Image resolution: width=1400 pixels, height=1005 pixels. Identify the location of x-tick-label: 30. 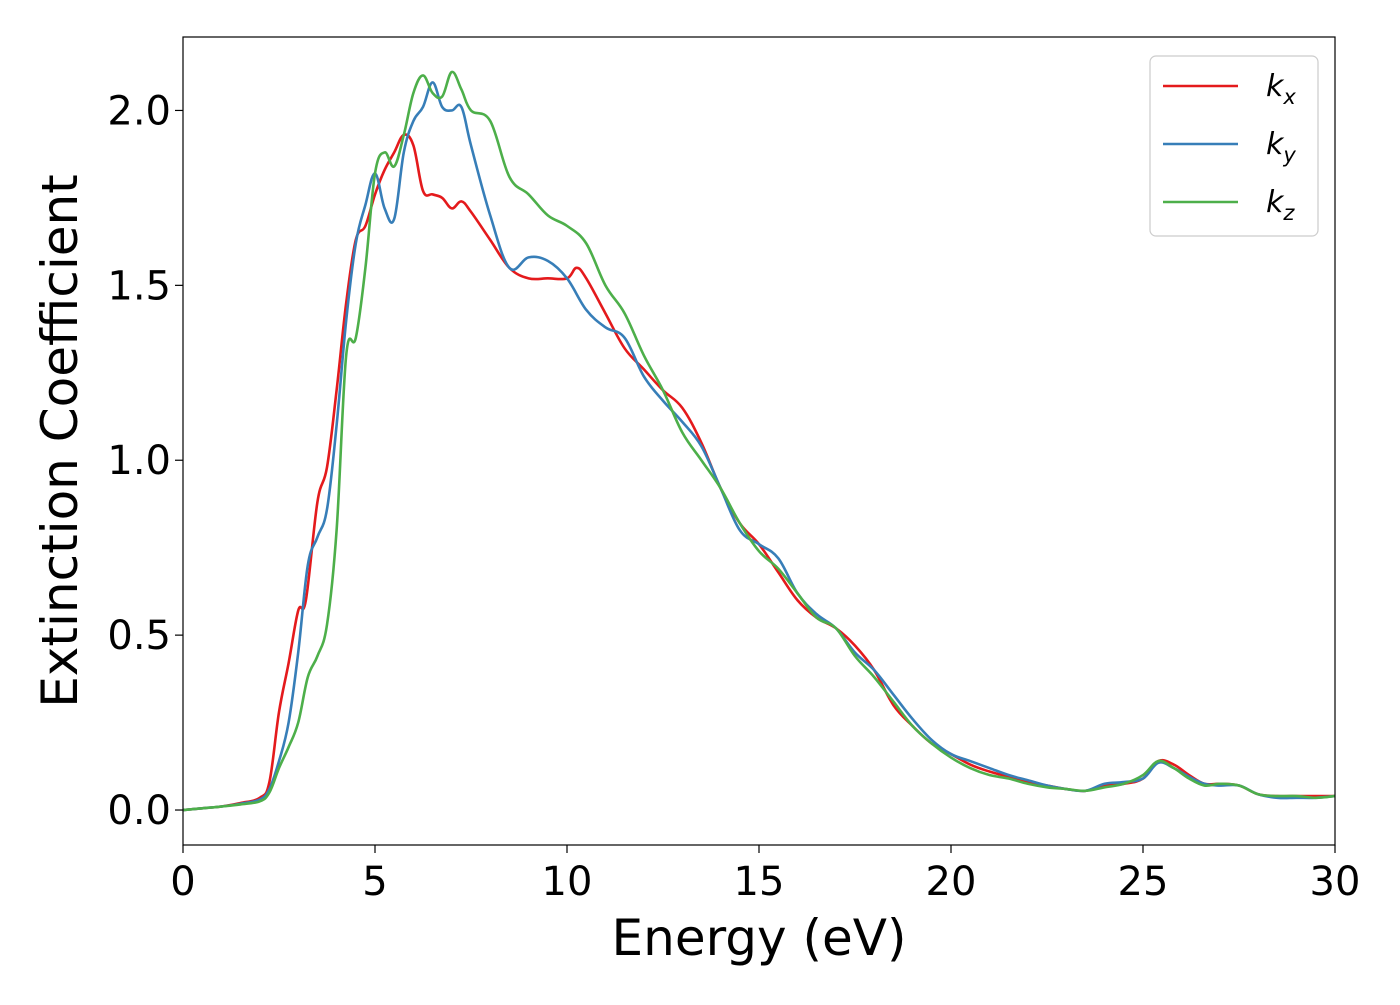
(1335, 882).